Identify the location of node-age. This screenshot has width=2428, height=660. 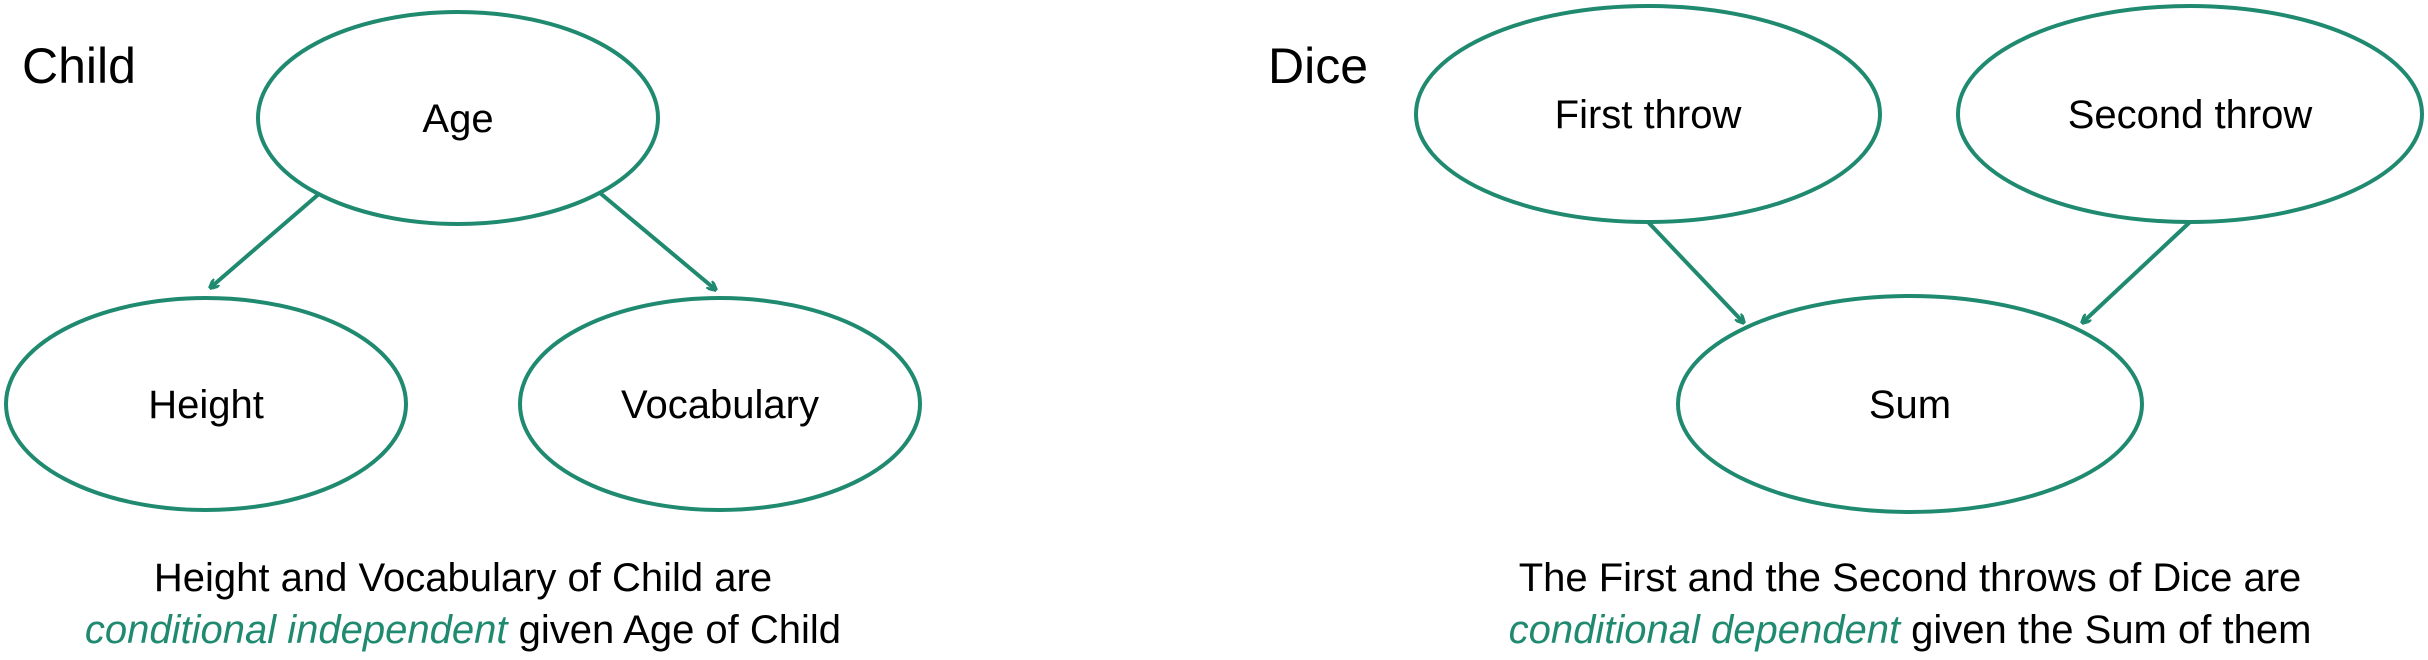
(458, 118).